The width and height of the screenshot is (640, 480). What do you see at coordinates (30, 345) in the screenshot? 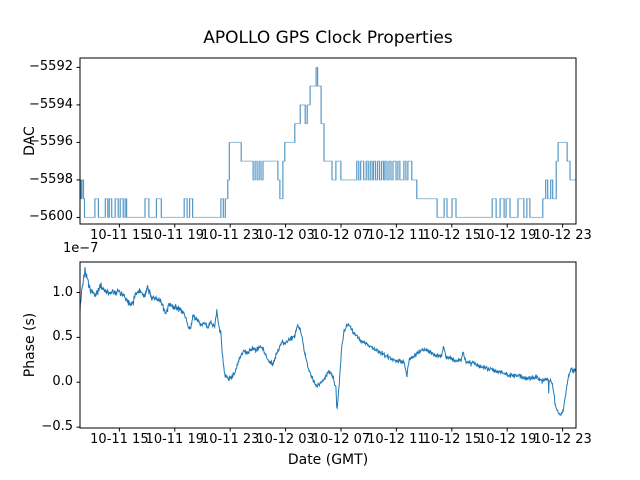
I see `phase-axis-label: Phase (s)` at bounding box center [30, 345].